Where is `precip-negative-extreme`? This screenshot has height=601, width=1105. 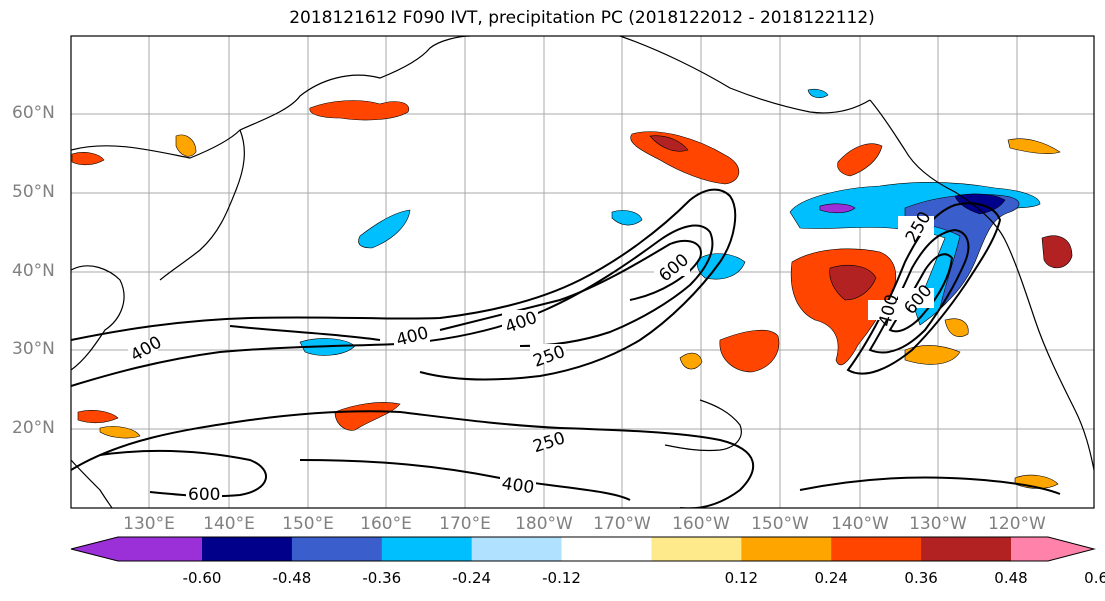 precip-negative-extreme is located at coordinates (837, 208).